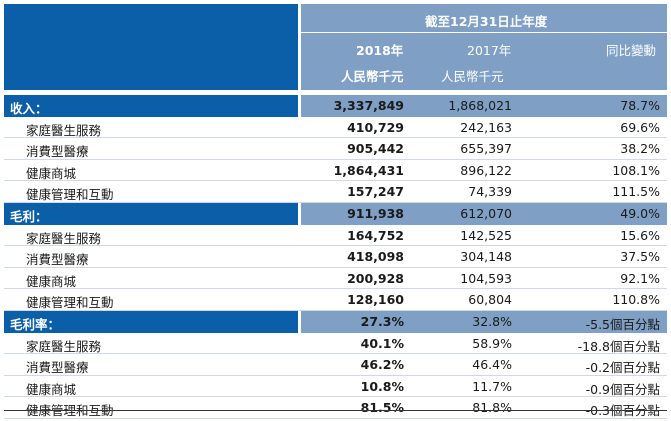  I want to click on value-2017: 60,804, so click(490, 300).